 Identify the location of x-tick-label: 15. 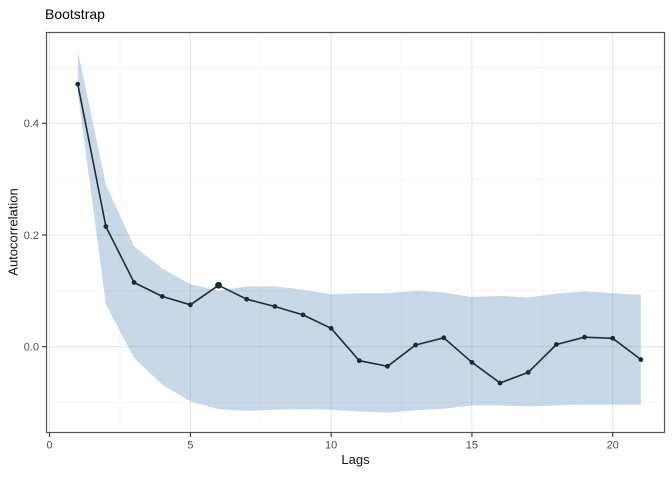
(472, 446).